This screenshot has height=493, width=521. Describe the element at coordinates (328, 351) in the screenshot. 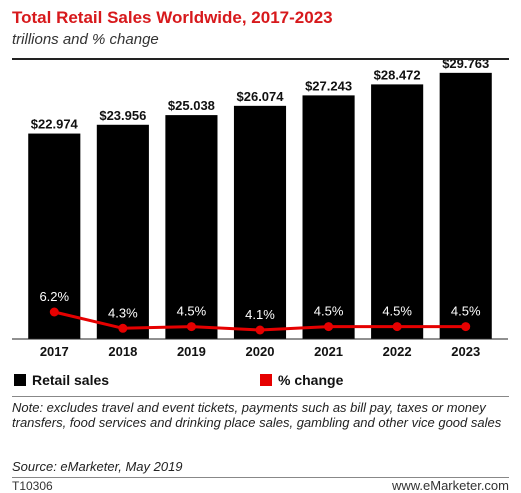

I see `x-tick-label-2021: 2021` at that location.